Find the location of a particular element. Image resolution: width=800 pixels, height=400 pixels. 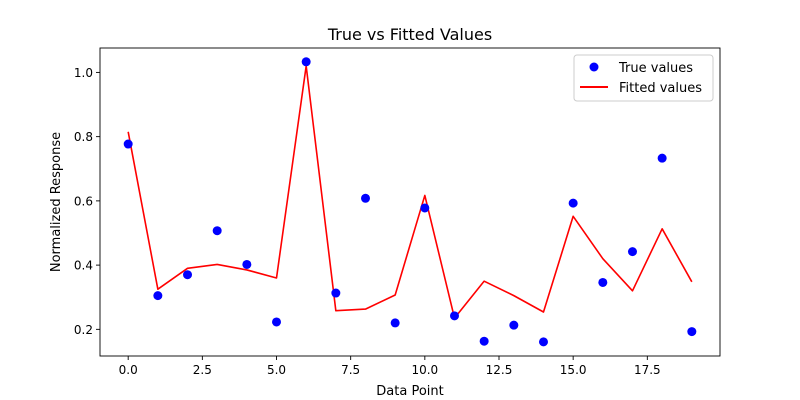

x-tick-label: 15.0 is located at coordinates (573, 370).